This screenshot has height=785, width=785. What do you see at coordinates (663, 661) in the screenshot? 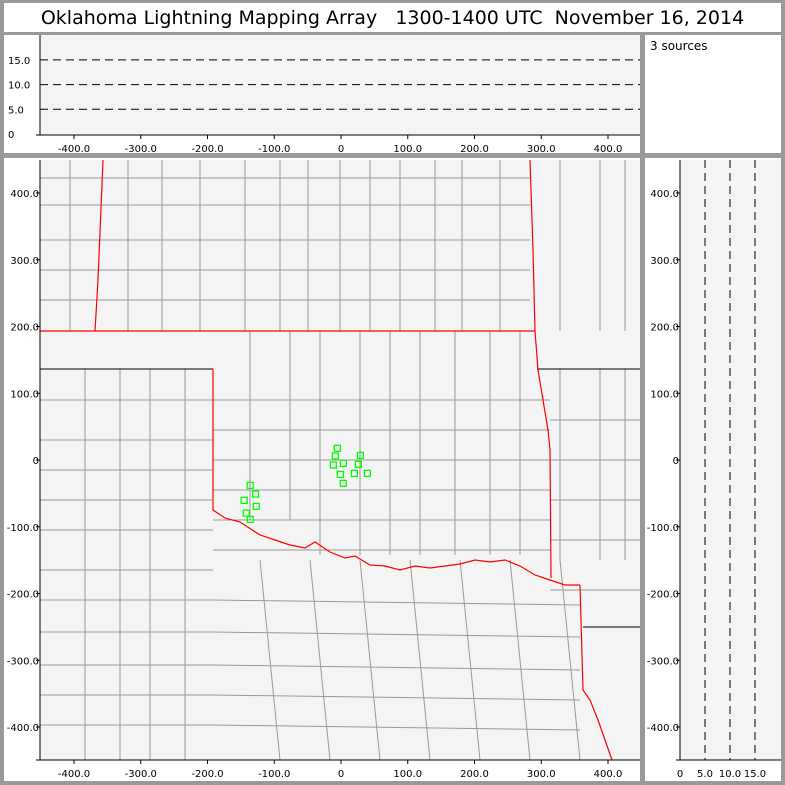
I see `right-y-tick-label: -300.0` at bounding box center [663, 661].